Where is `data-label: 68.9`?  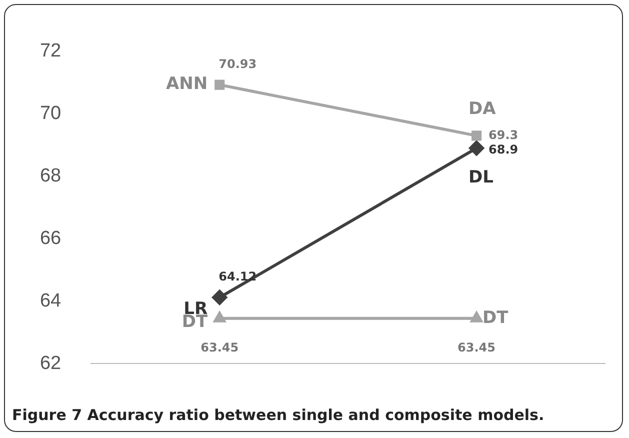
data-label: 68.9 is located at coordinates (503, 149).